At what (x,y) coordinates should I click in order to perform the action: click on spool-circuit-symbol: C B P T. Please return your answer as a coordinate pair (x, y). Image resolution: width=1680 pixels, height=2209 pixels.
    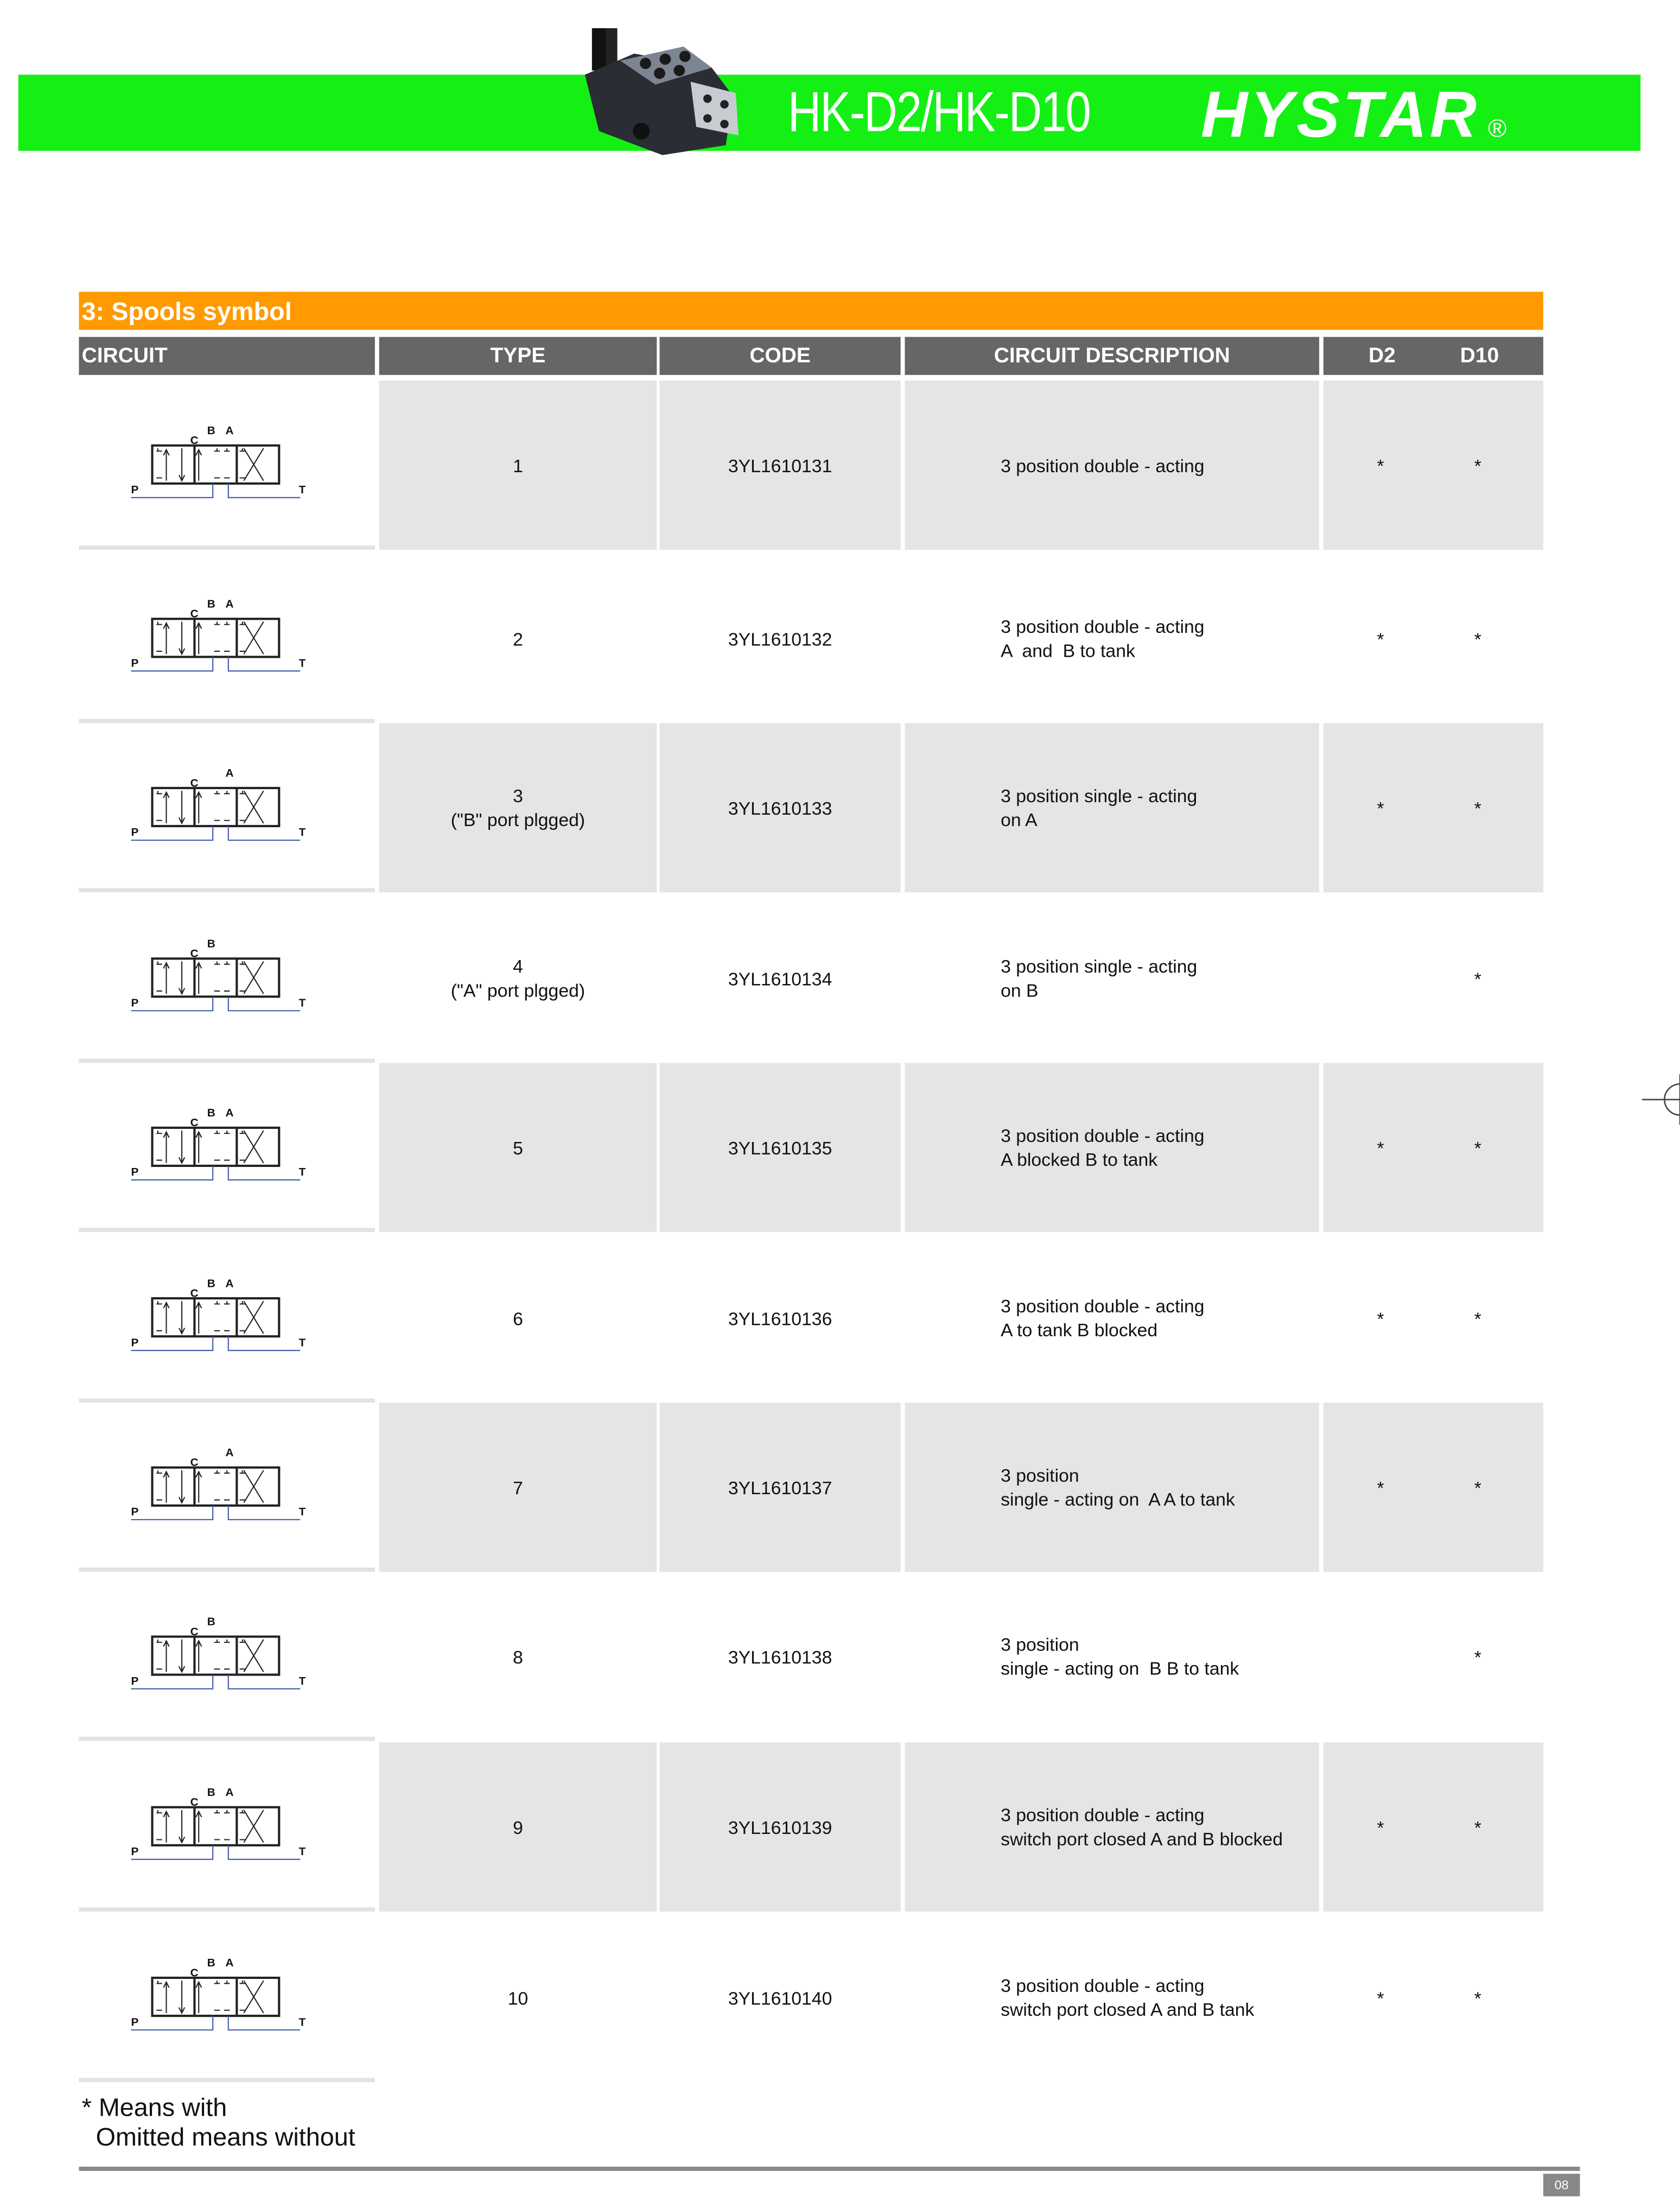
    Looking at the image, I should click on (218, 974).